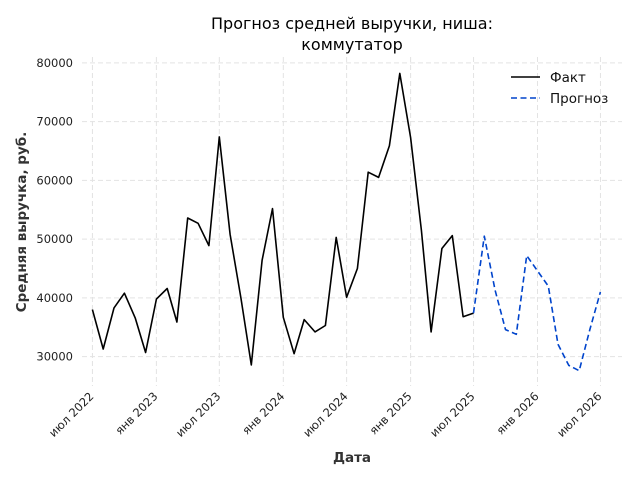  What do you see at coordinates (136, 413) in the screenshot?
I see `x-tick-label: янв 2023` at bounding box center [136, 413].